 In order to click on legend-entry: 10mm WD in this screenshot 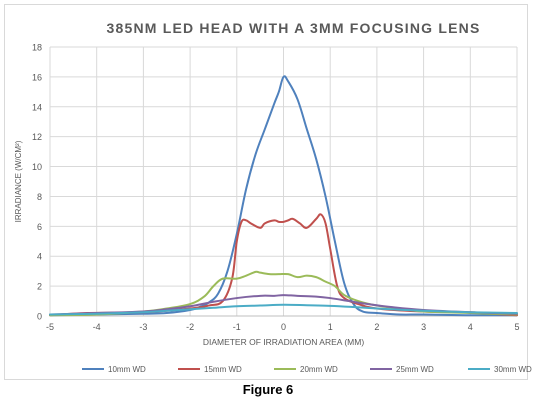, I will do `click(127, 369)`.